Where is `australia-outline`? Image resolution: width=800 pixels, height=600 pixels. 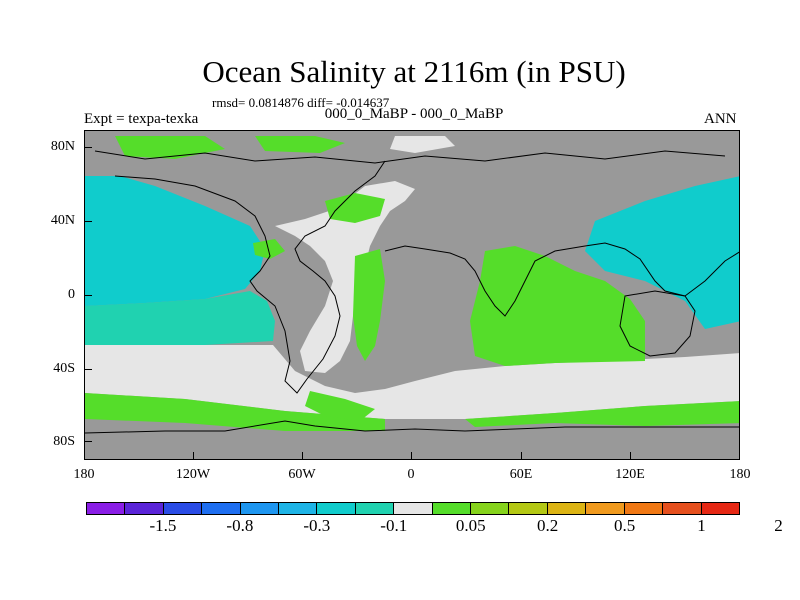 australia-outline is located at coordinates (657, 323).